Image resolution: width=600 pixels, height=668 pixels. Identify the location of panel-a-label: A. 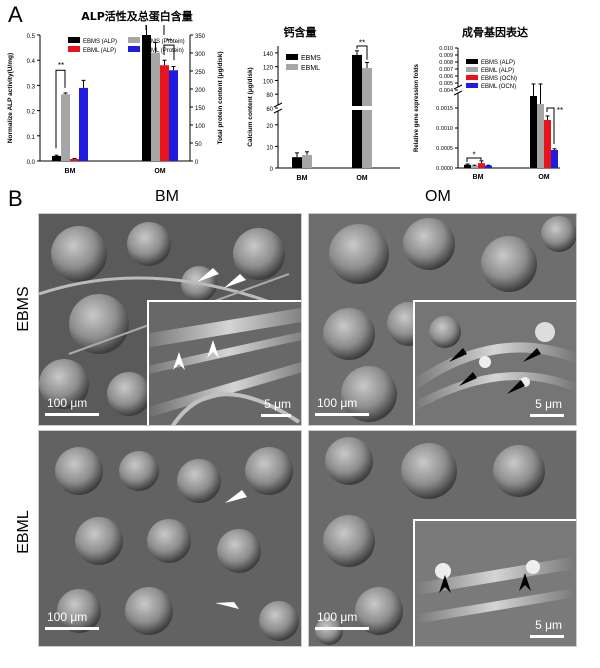
(15, 14).